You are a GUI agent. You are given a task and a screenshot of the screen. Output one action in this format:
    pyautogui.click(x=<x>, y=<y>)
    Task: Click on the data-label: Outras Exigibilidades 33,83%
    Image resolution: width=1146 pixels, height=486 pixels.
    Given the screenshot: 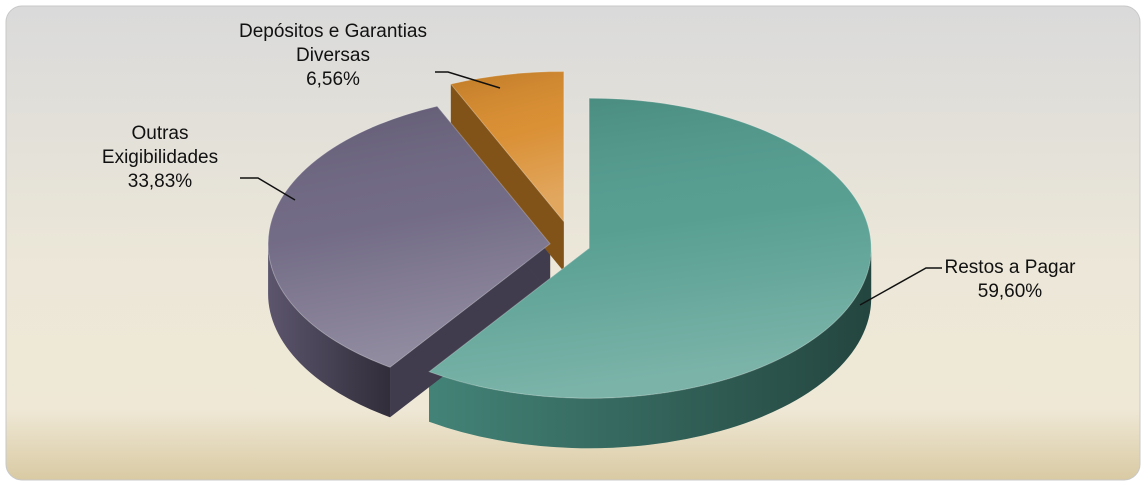 What is the action you would take?
    pyautogui.click(x=160, y=158)
    